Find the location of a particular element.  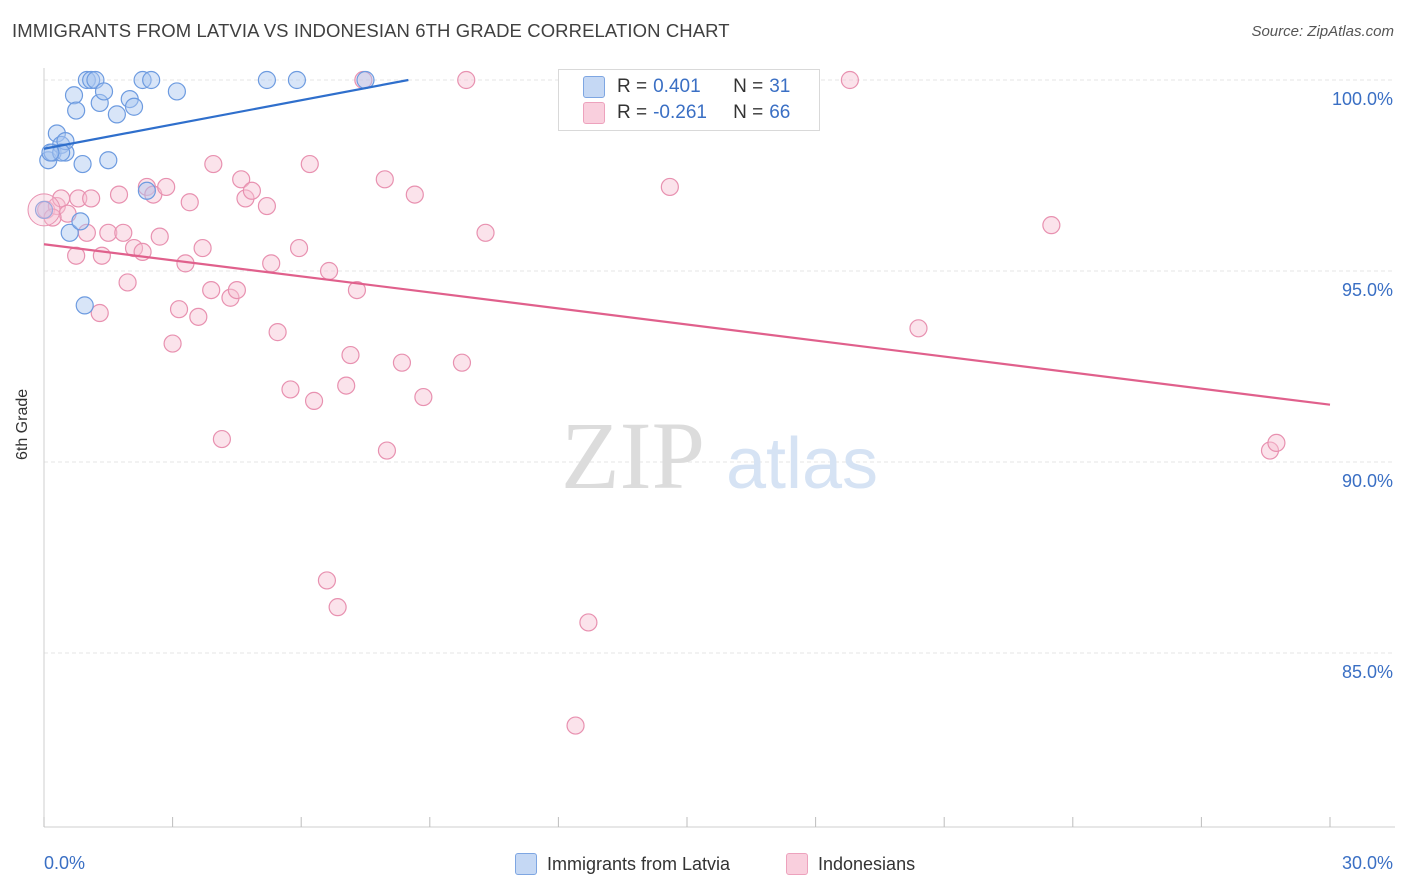

bottom-legend-indonesians: Indonesians is located at coordinates (850, 864).